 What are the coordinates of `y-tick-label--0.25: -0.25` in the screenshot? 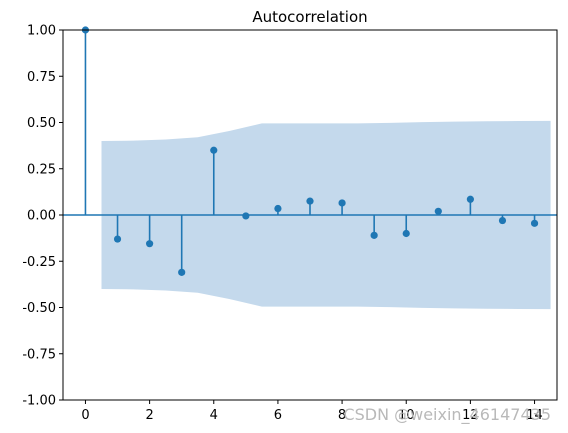 It's located at (39, 262).